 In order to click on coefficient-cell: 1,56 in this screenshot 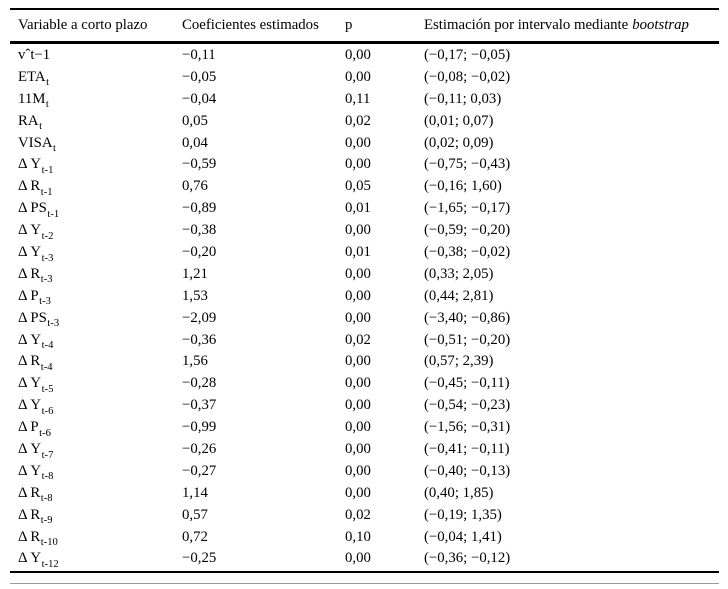, I will do `click(195, 361)`.